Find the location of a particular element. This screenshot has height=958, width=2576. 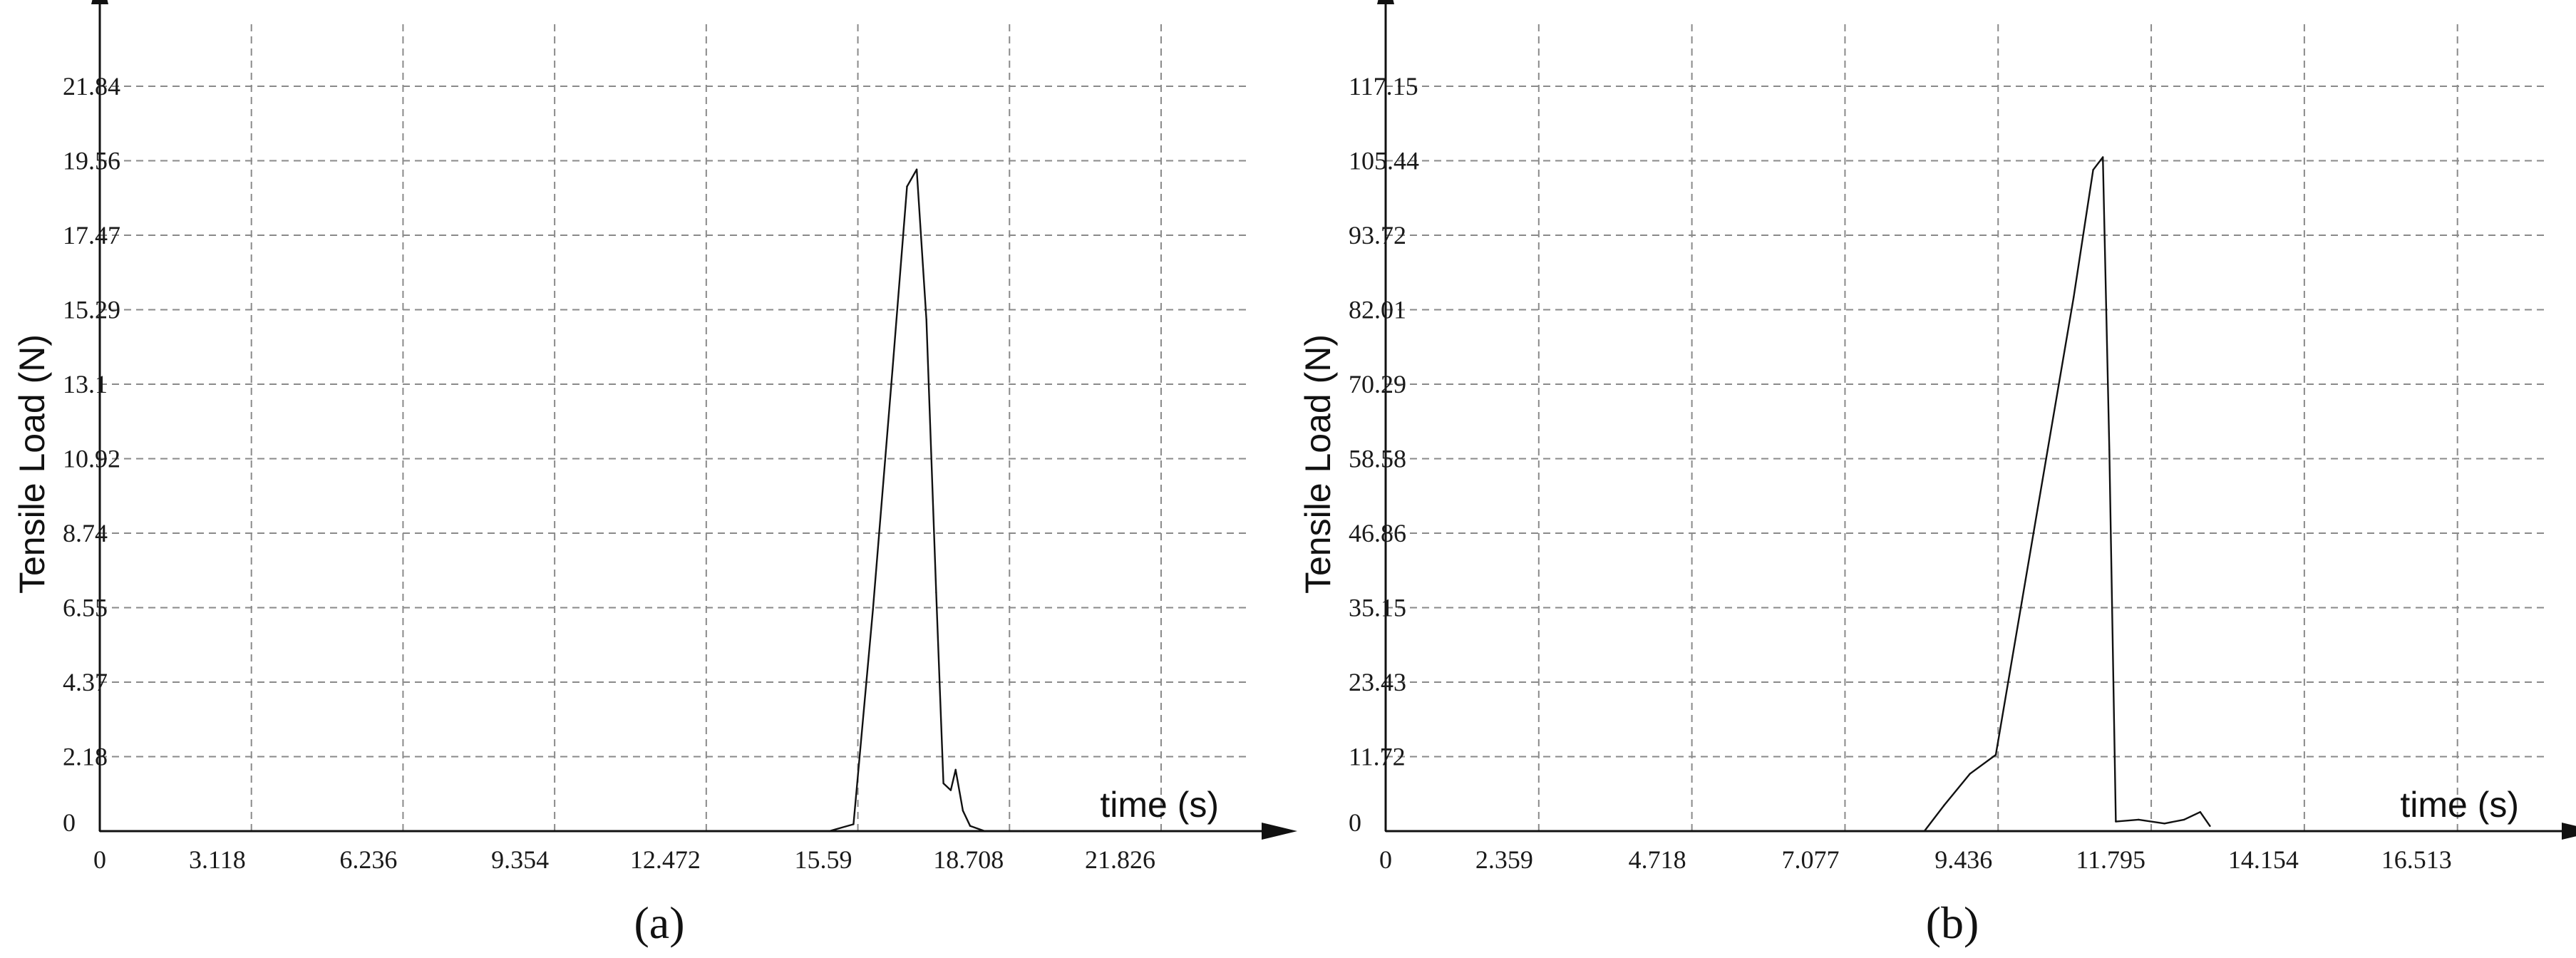

y-tick-label: 35.15 is located at coordinates (1377, 608).